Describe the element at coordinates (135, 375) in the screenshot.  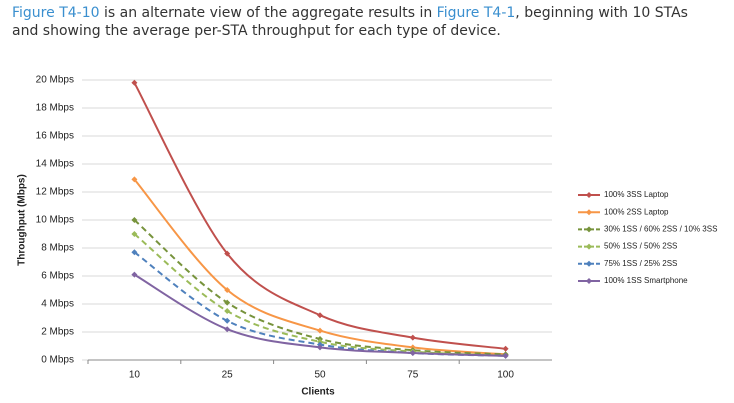
I see `x-tick-label: 10` at that location.